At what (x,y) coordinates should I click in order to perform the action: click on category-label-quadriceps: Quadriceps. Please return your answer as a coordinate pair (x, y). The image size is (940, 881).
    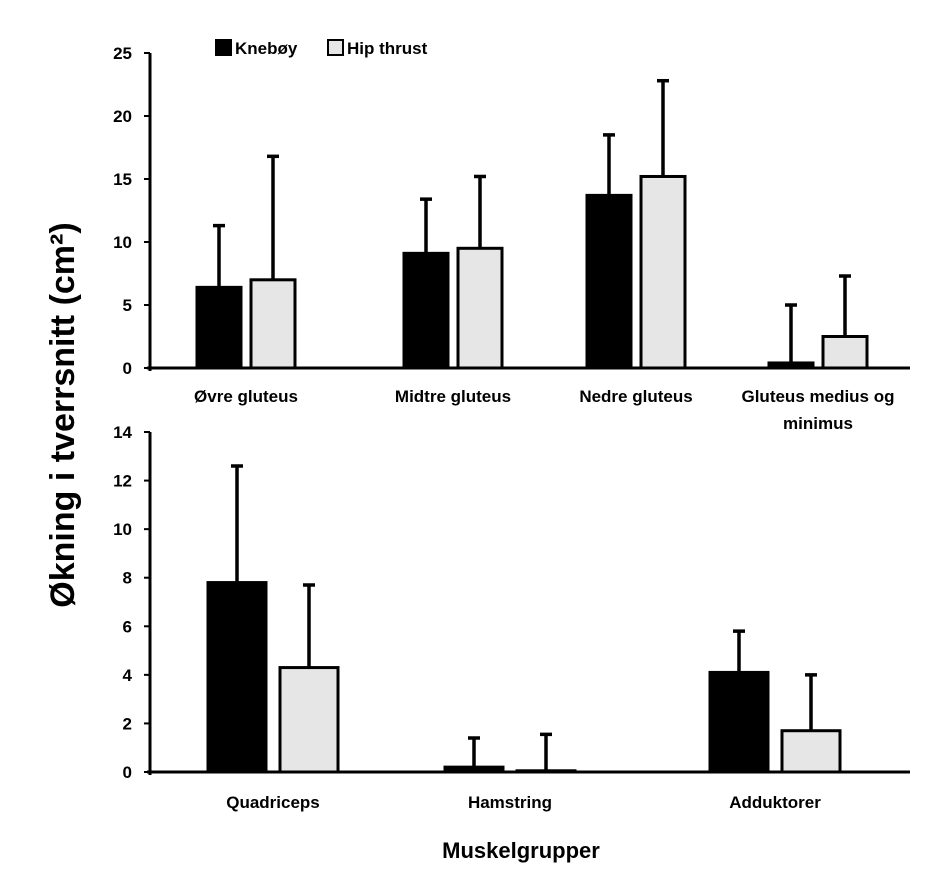
    Looking at the image, I should click on (273, 802).